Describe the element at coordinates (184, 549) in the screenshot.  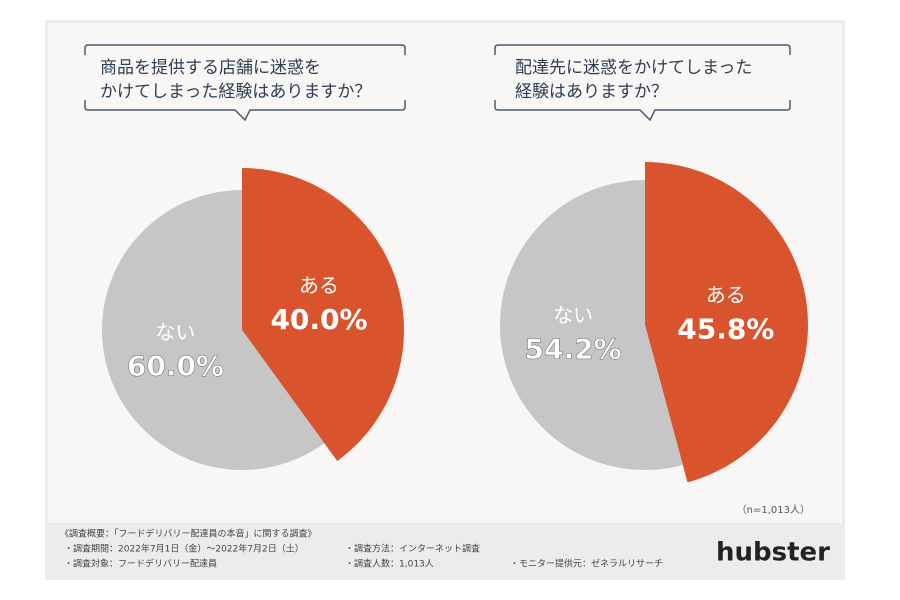
I see `survey-item: ・調査期間：2022年7月1日（金）～2022年7月2日（土）` at that location.